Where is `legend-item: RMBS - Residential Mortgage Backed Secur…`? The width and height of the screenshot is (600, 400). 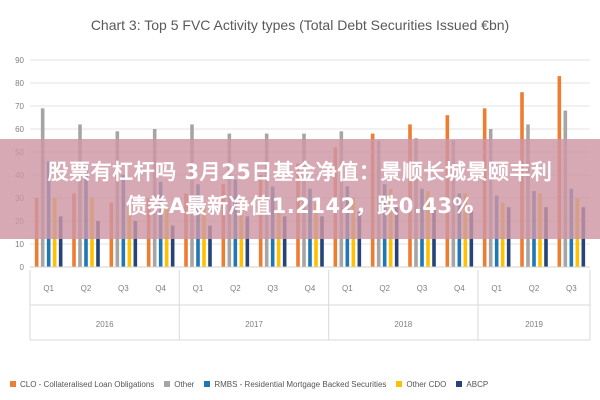
legend-item: RMBS - Residential Mortgage Backed Secur… is located at coordinates (295, 384).